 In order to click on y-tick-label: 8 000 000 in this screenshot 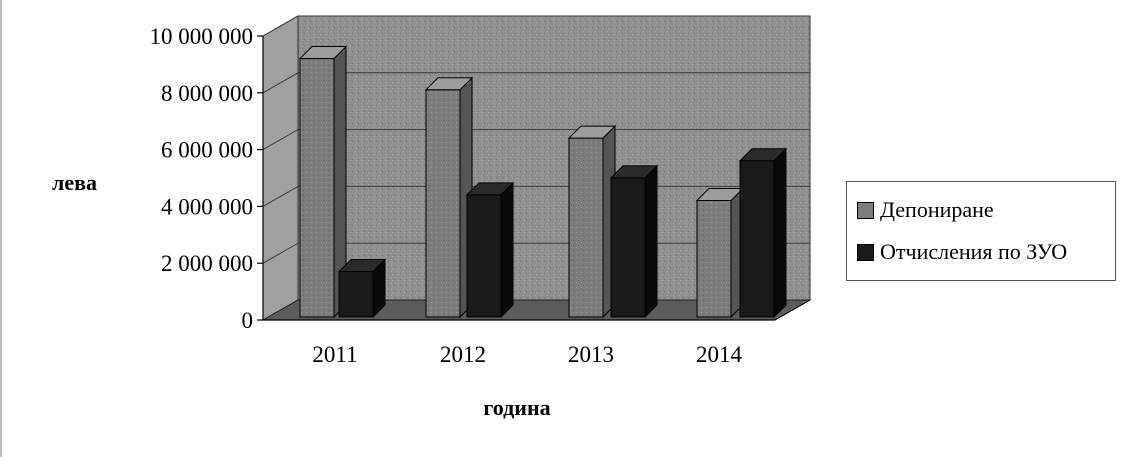, I will do `click(207, 93)`.